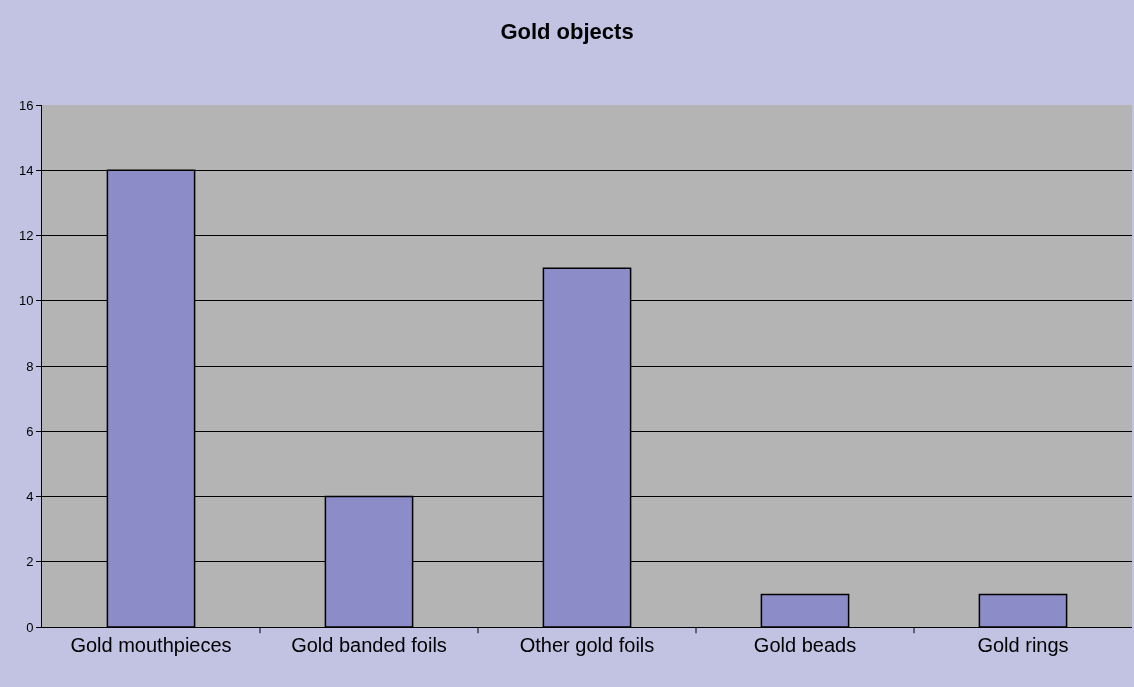 Image resolution: width=1134 pixels, height=687 pixels. I want to click on chart-title: Gold objects, so click(567, 32).